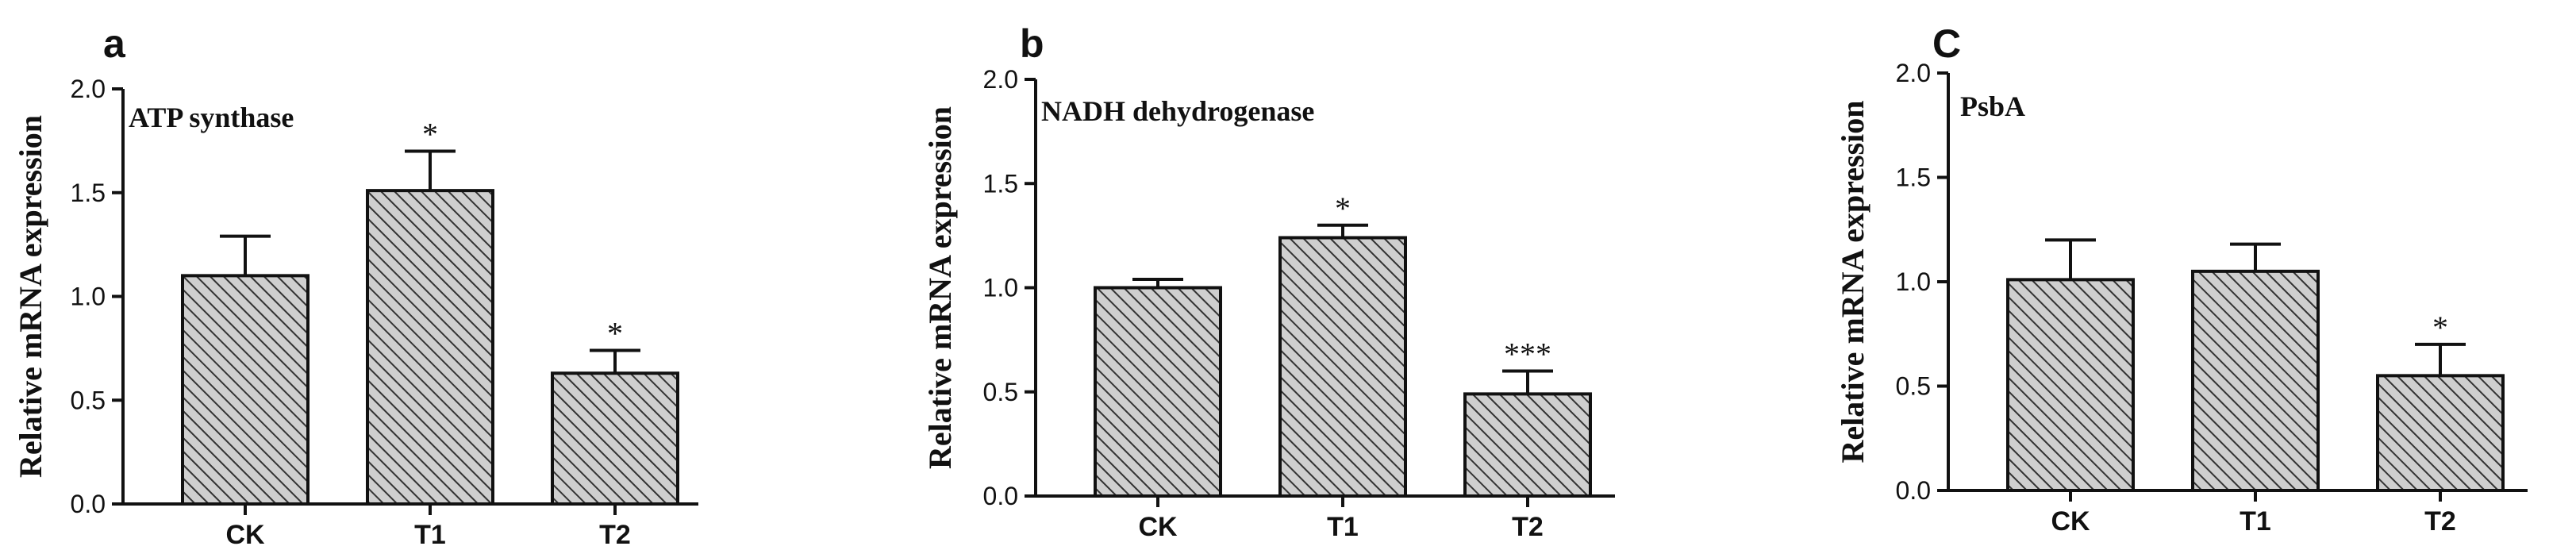 The width and height of the screenshot is (2576, 550). I want to click on chart-title: NADH dehydrogenase, so click(1177, 111).